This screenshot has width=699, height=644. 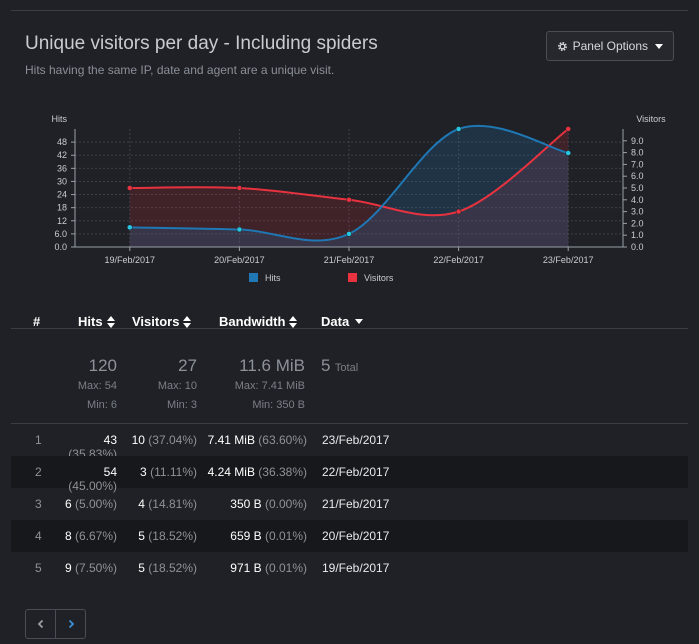 I want to click on chevron-left-icon, so click(x=40, y=624).